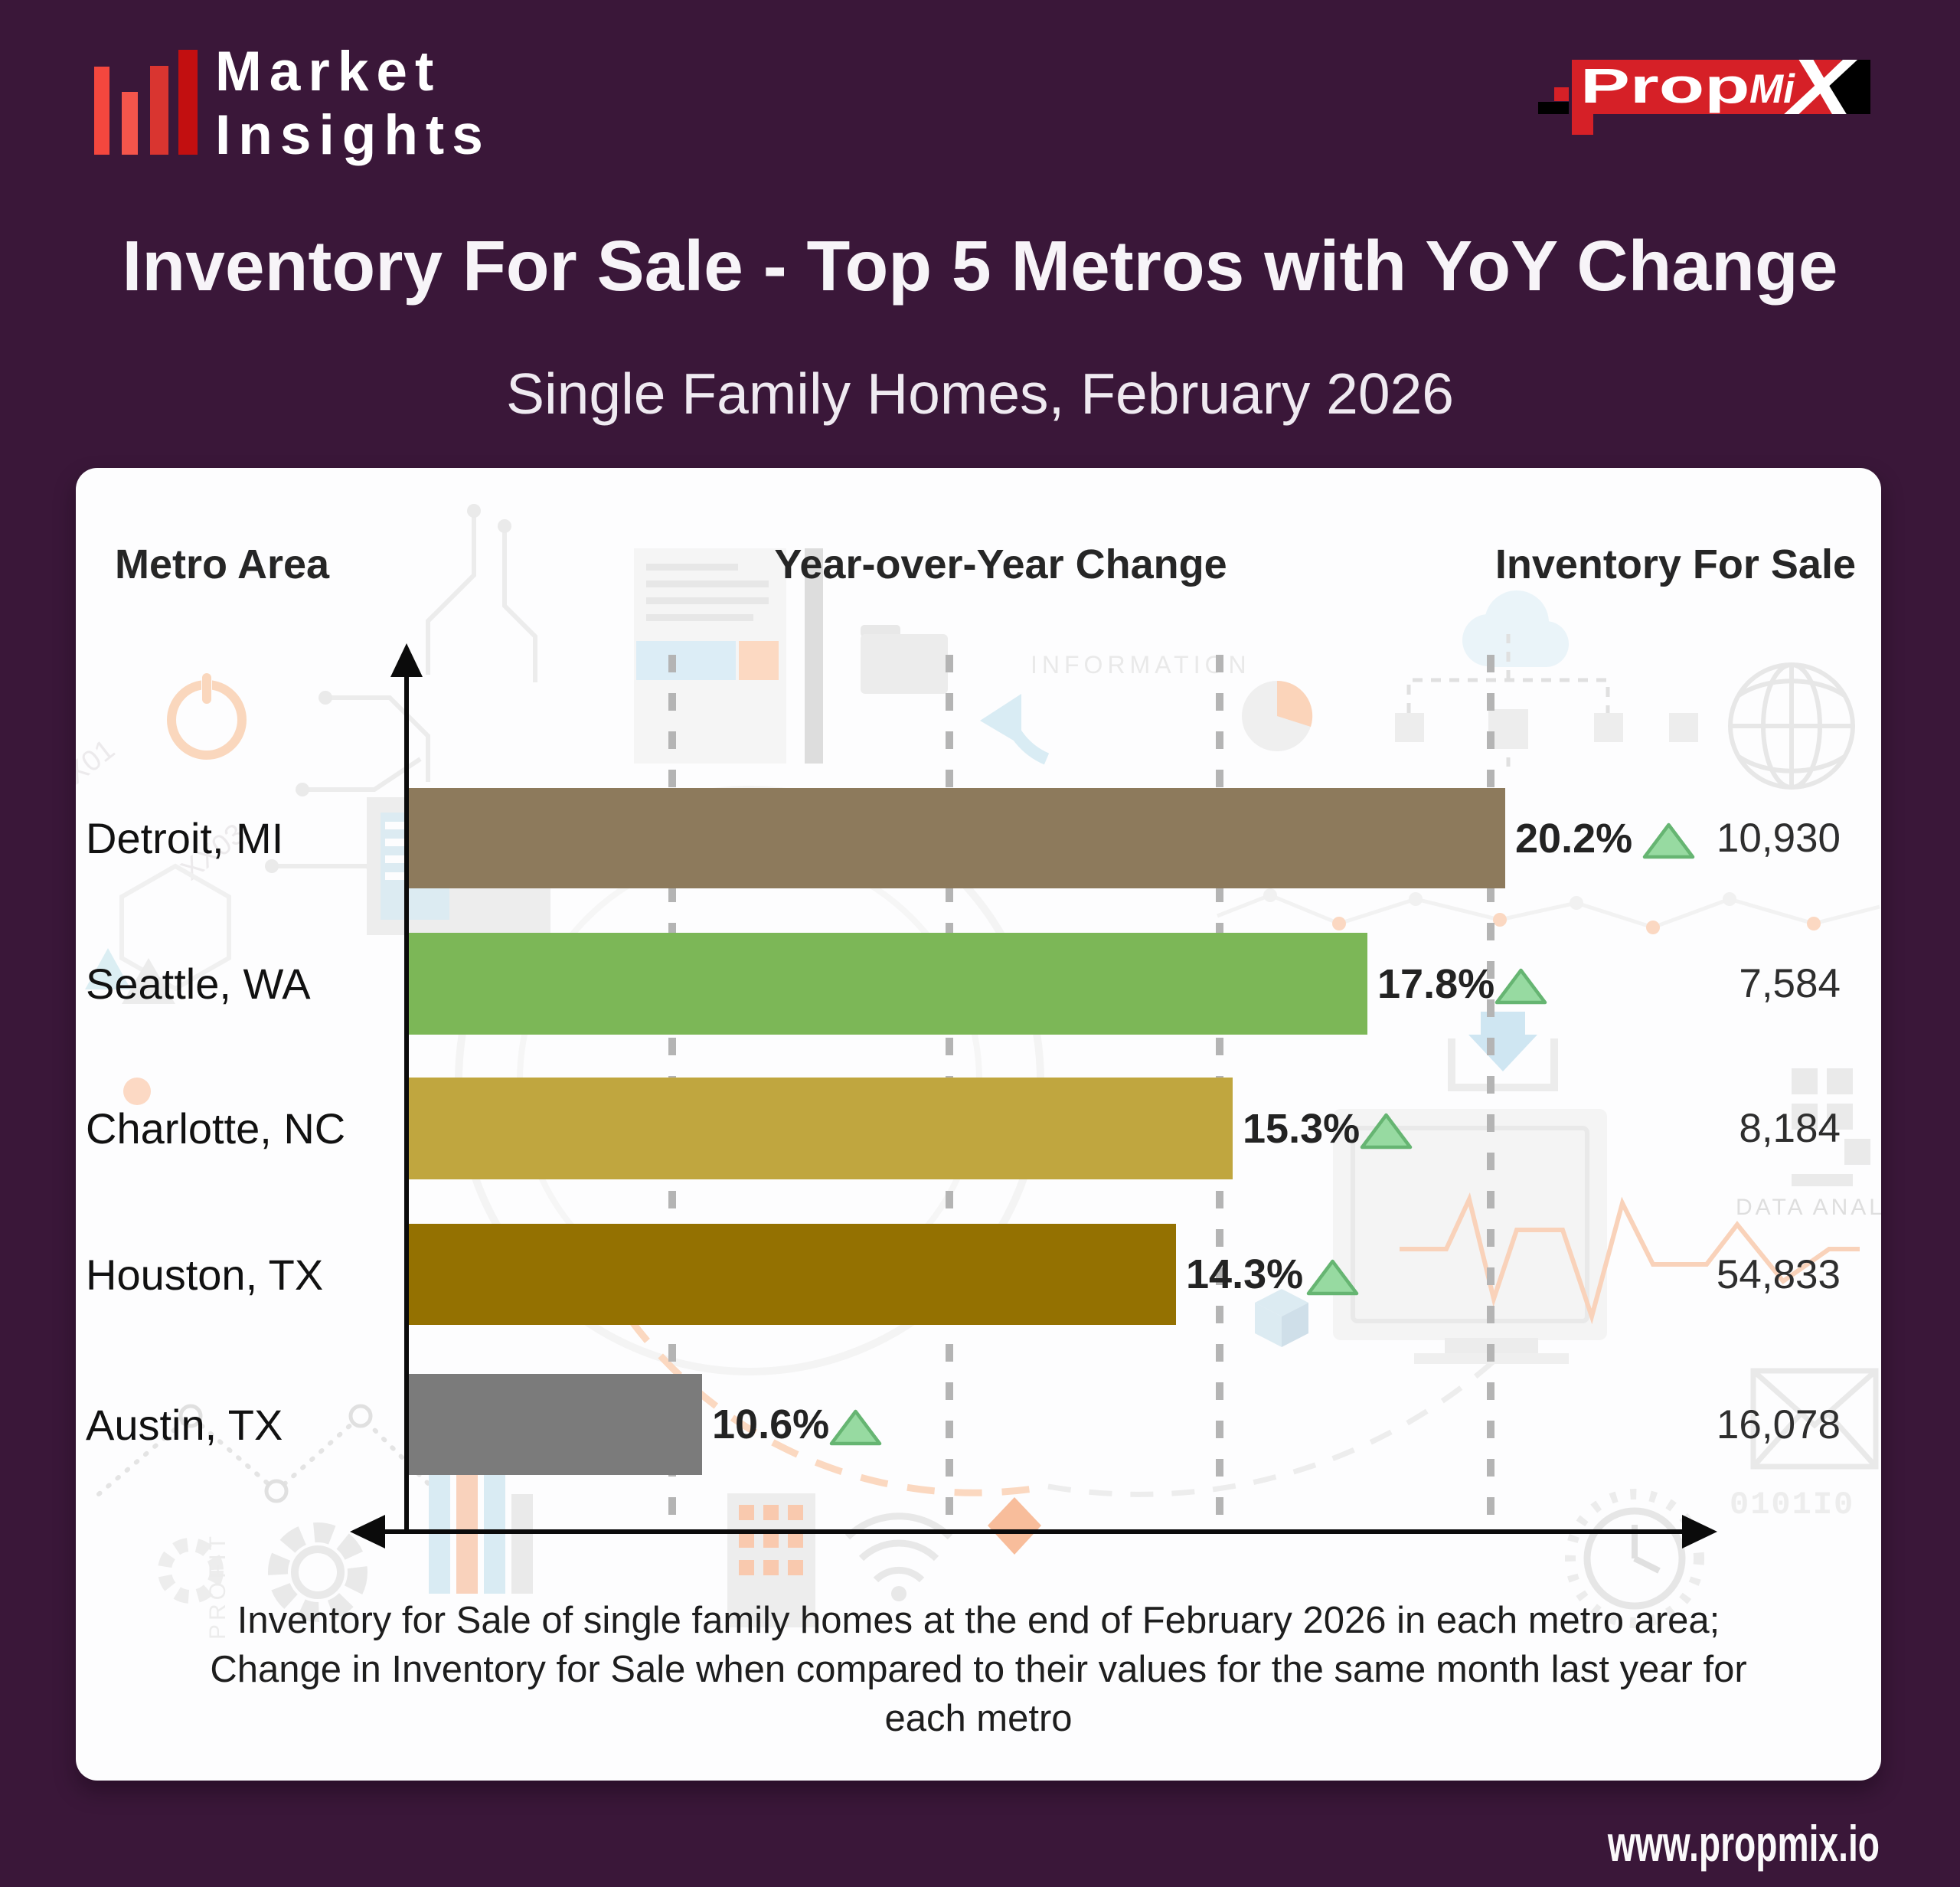  Describe the element at coordinates (1141, 665) in the screenshot. I see `svg-text: INFORMATION` at that location.